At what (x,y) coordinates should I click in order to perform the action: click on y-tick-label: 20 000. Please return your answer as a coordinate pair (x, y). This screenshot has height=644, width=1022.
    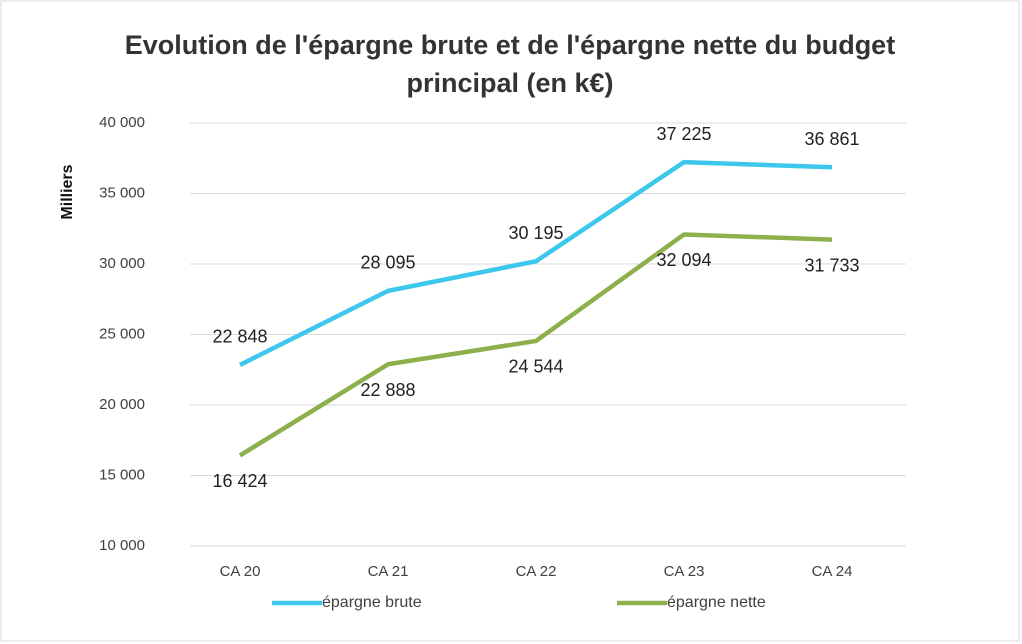
    Looking at the image, I should click on (122, 404).